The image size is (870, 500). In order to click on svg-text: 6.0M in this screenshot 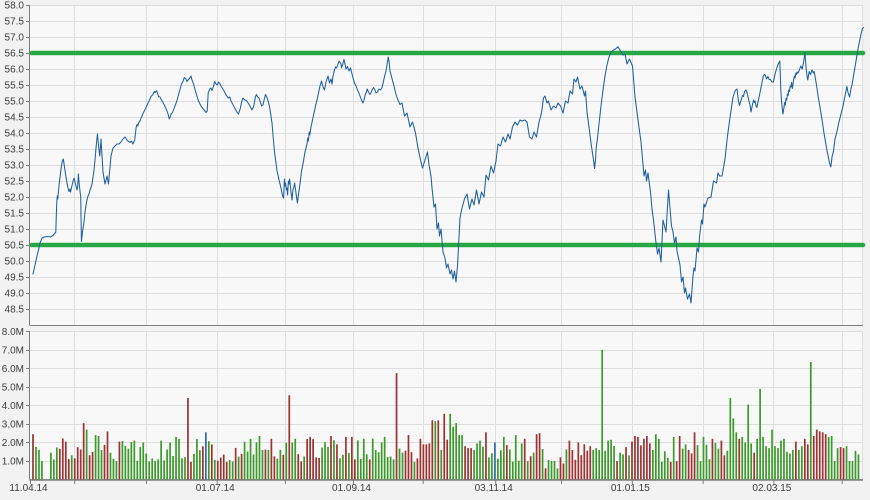, I will do `click(13, 369)`.